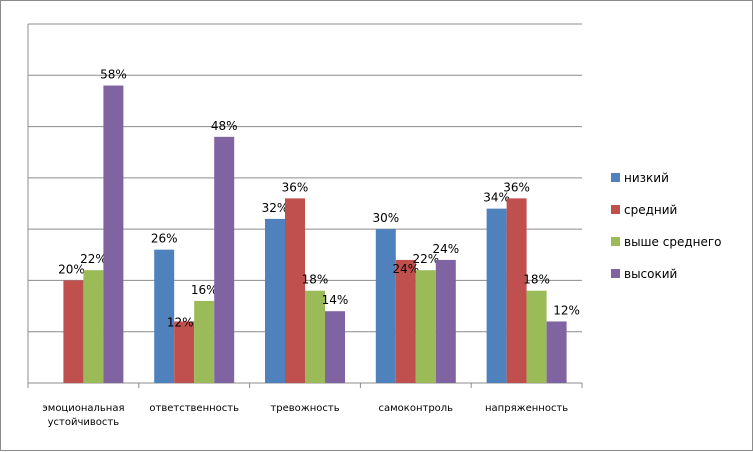  I want to click on legend-label: высокий, so click(650, 274).